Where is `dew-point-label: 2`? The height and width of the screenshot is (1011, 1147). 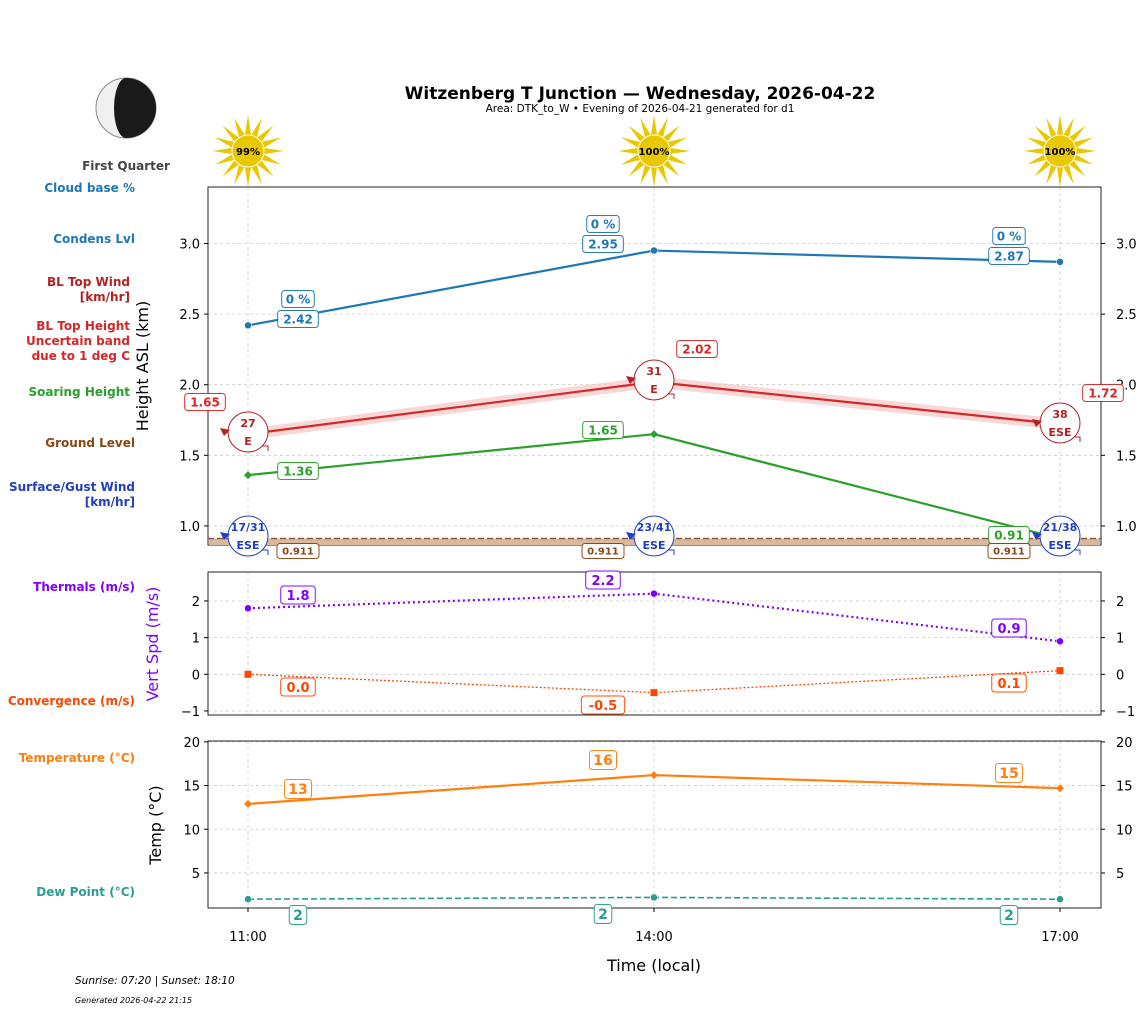 dew-point-label: 2 is located at coordinates (603, 914).